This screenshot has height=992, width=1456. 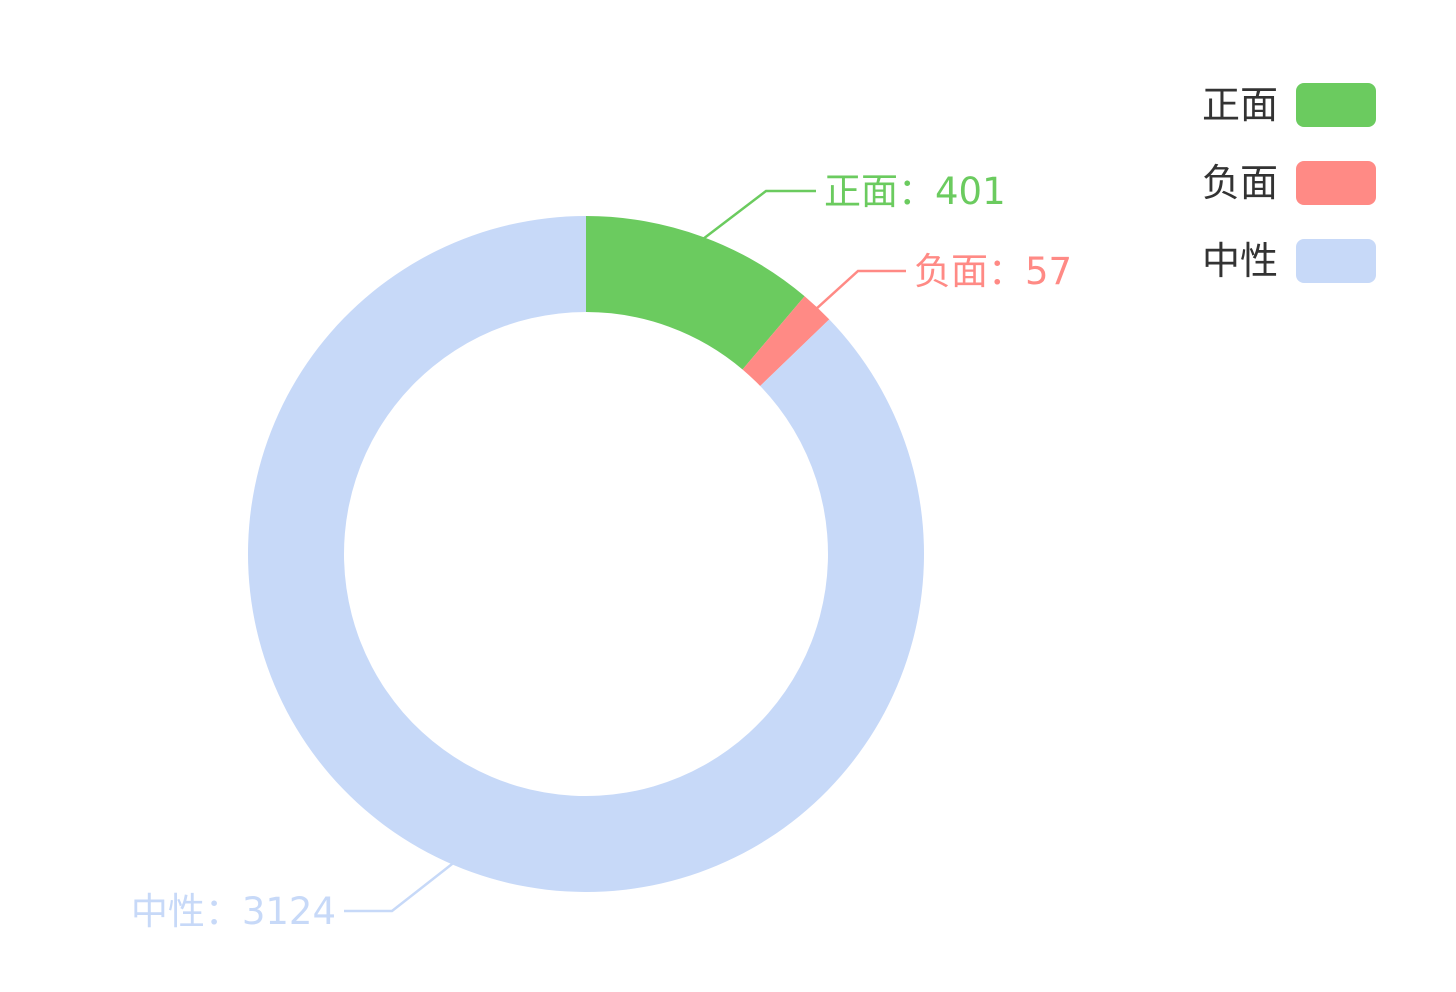 What do you see at coordinates (786, 341) in the screenshot?
I see `slice-negative` at bounding box center [786, 341].